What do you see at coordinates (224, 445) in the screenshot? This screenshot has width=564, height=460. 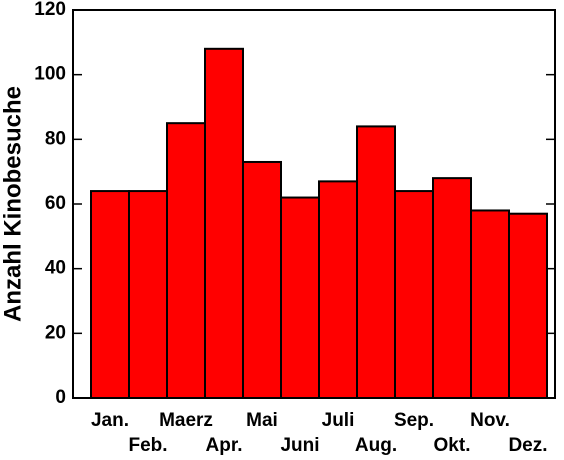 I see `x-tick-label: Apr.` at bounding box center [224, 445].